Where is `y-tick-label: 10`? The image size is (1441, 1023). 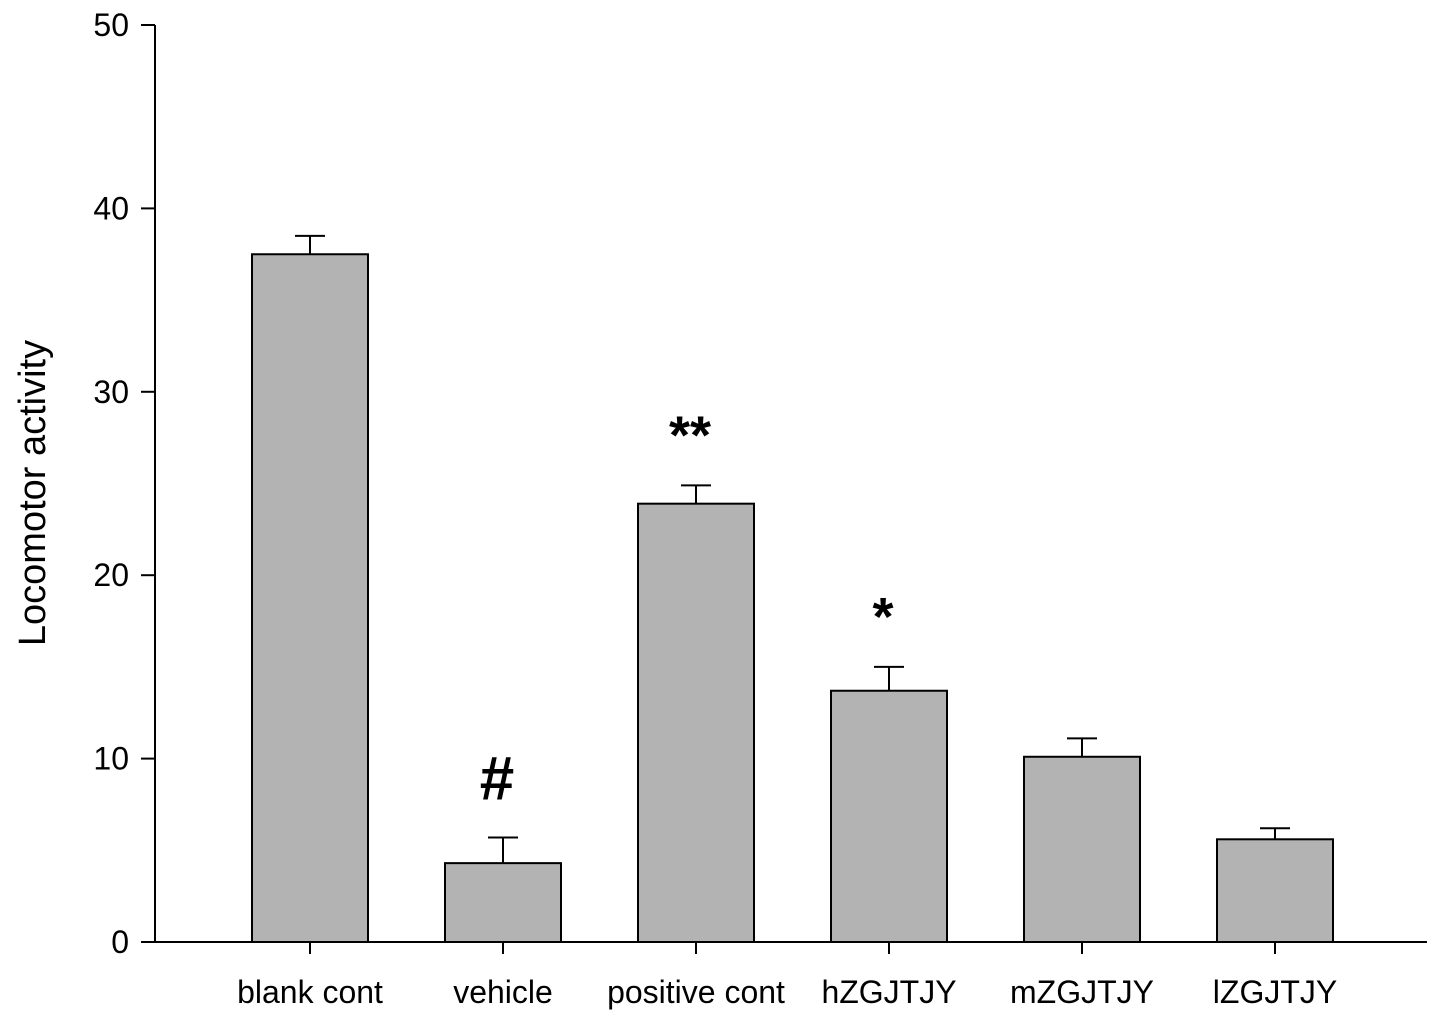
y-tick-label: 10 is located at coordinates (111, 759).